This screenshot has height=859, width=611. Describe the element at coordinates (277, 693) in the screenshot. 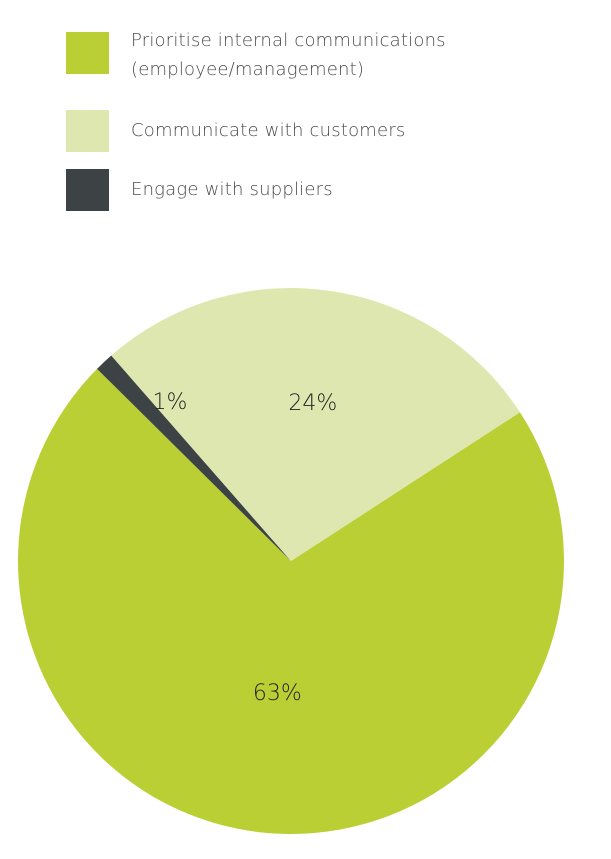

I see `pie-slice-label-0: 63%` at that location.